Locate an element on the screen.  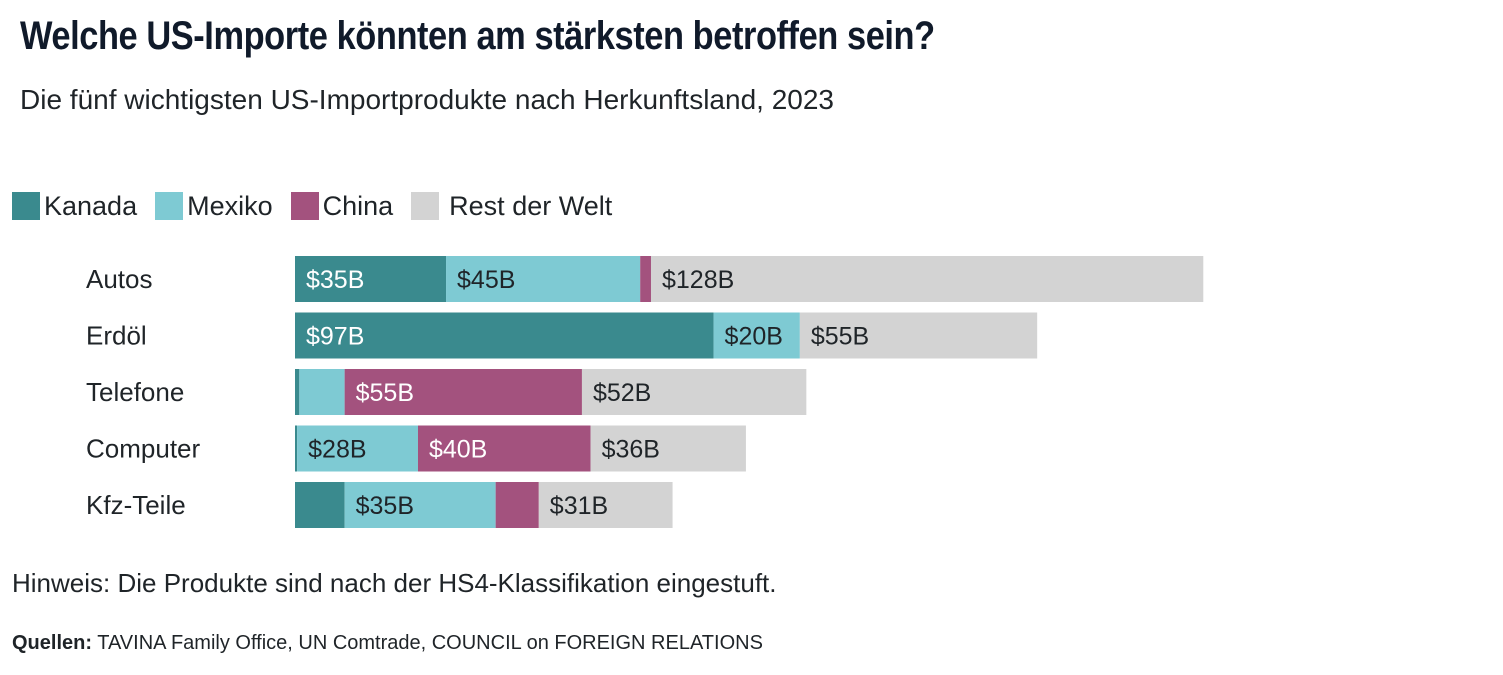
data-label-kfz-teile-rest-der-welt: $31B is located at coordinates (579, 506).